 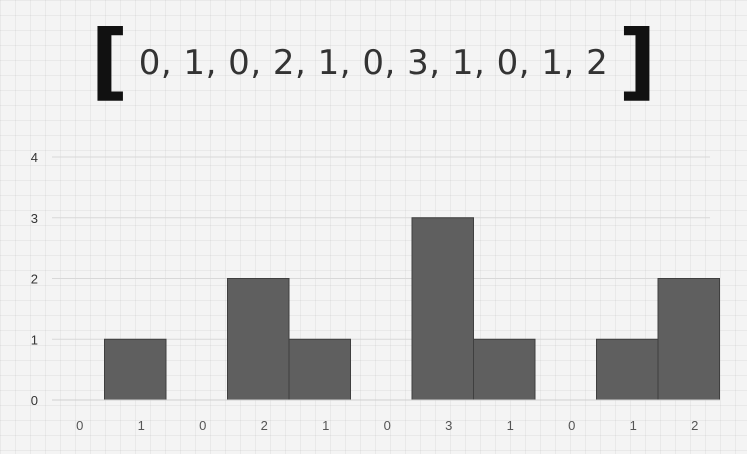 What do you see at coordinates (109, 61) in the screenshot?
I see `left-bracket: [` at bounding box center [109, 61].